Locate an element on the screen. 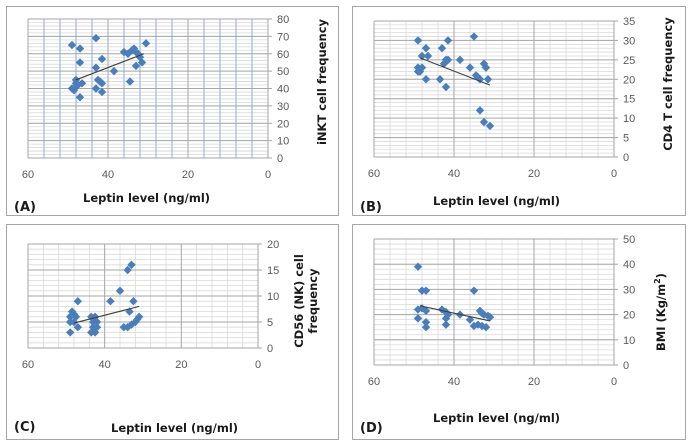 Image resolution: width=692 pixels, height=446 pixels. chart-a-x-tick-label: 20 is located at coordinates (188, 175).